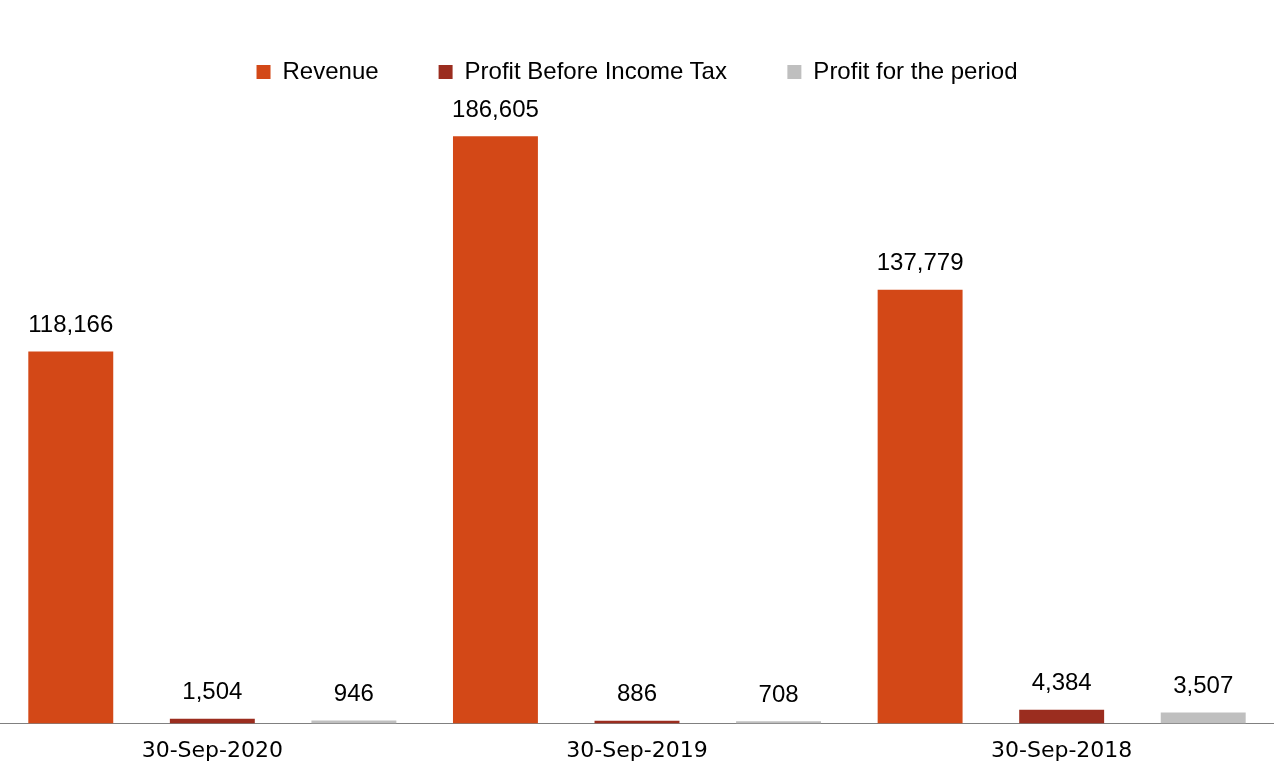 The image size is (1274, 778). Describe the element at coordinates (1203, 685) in the screenshot. I see `data-label: 3,507` at that location.